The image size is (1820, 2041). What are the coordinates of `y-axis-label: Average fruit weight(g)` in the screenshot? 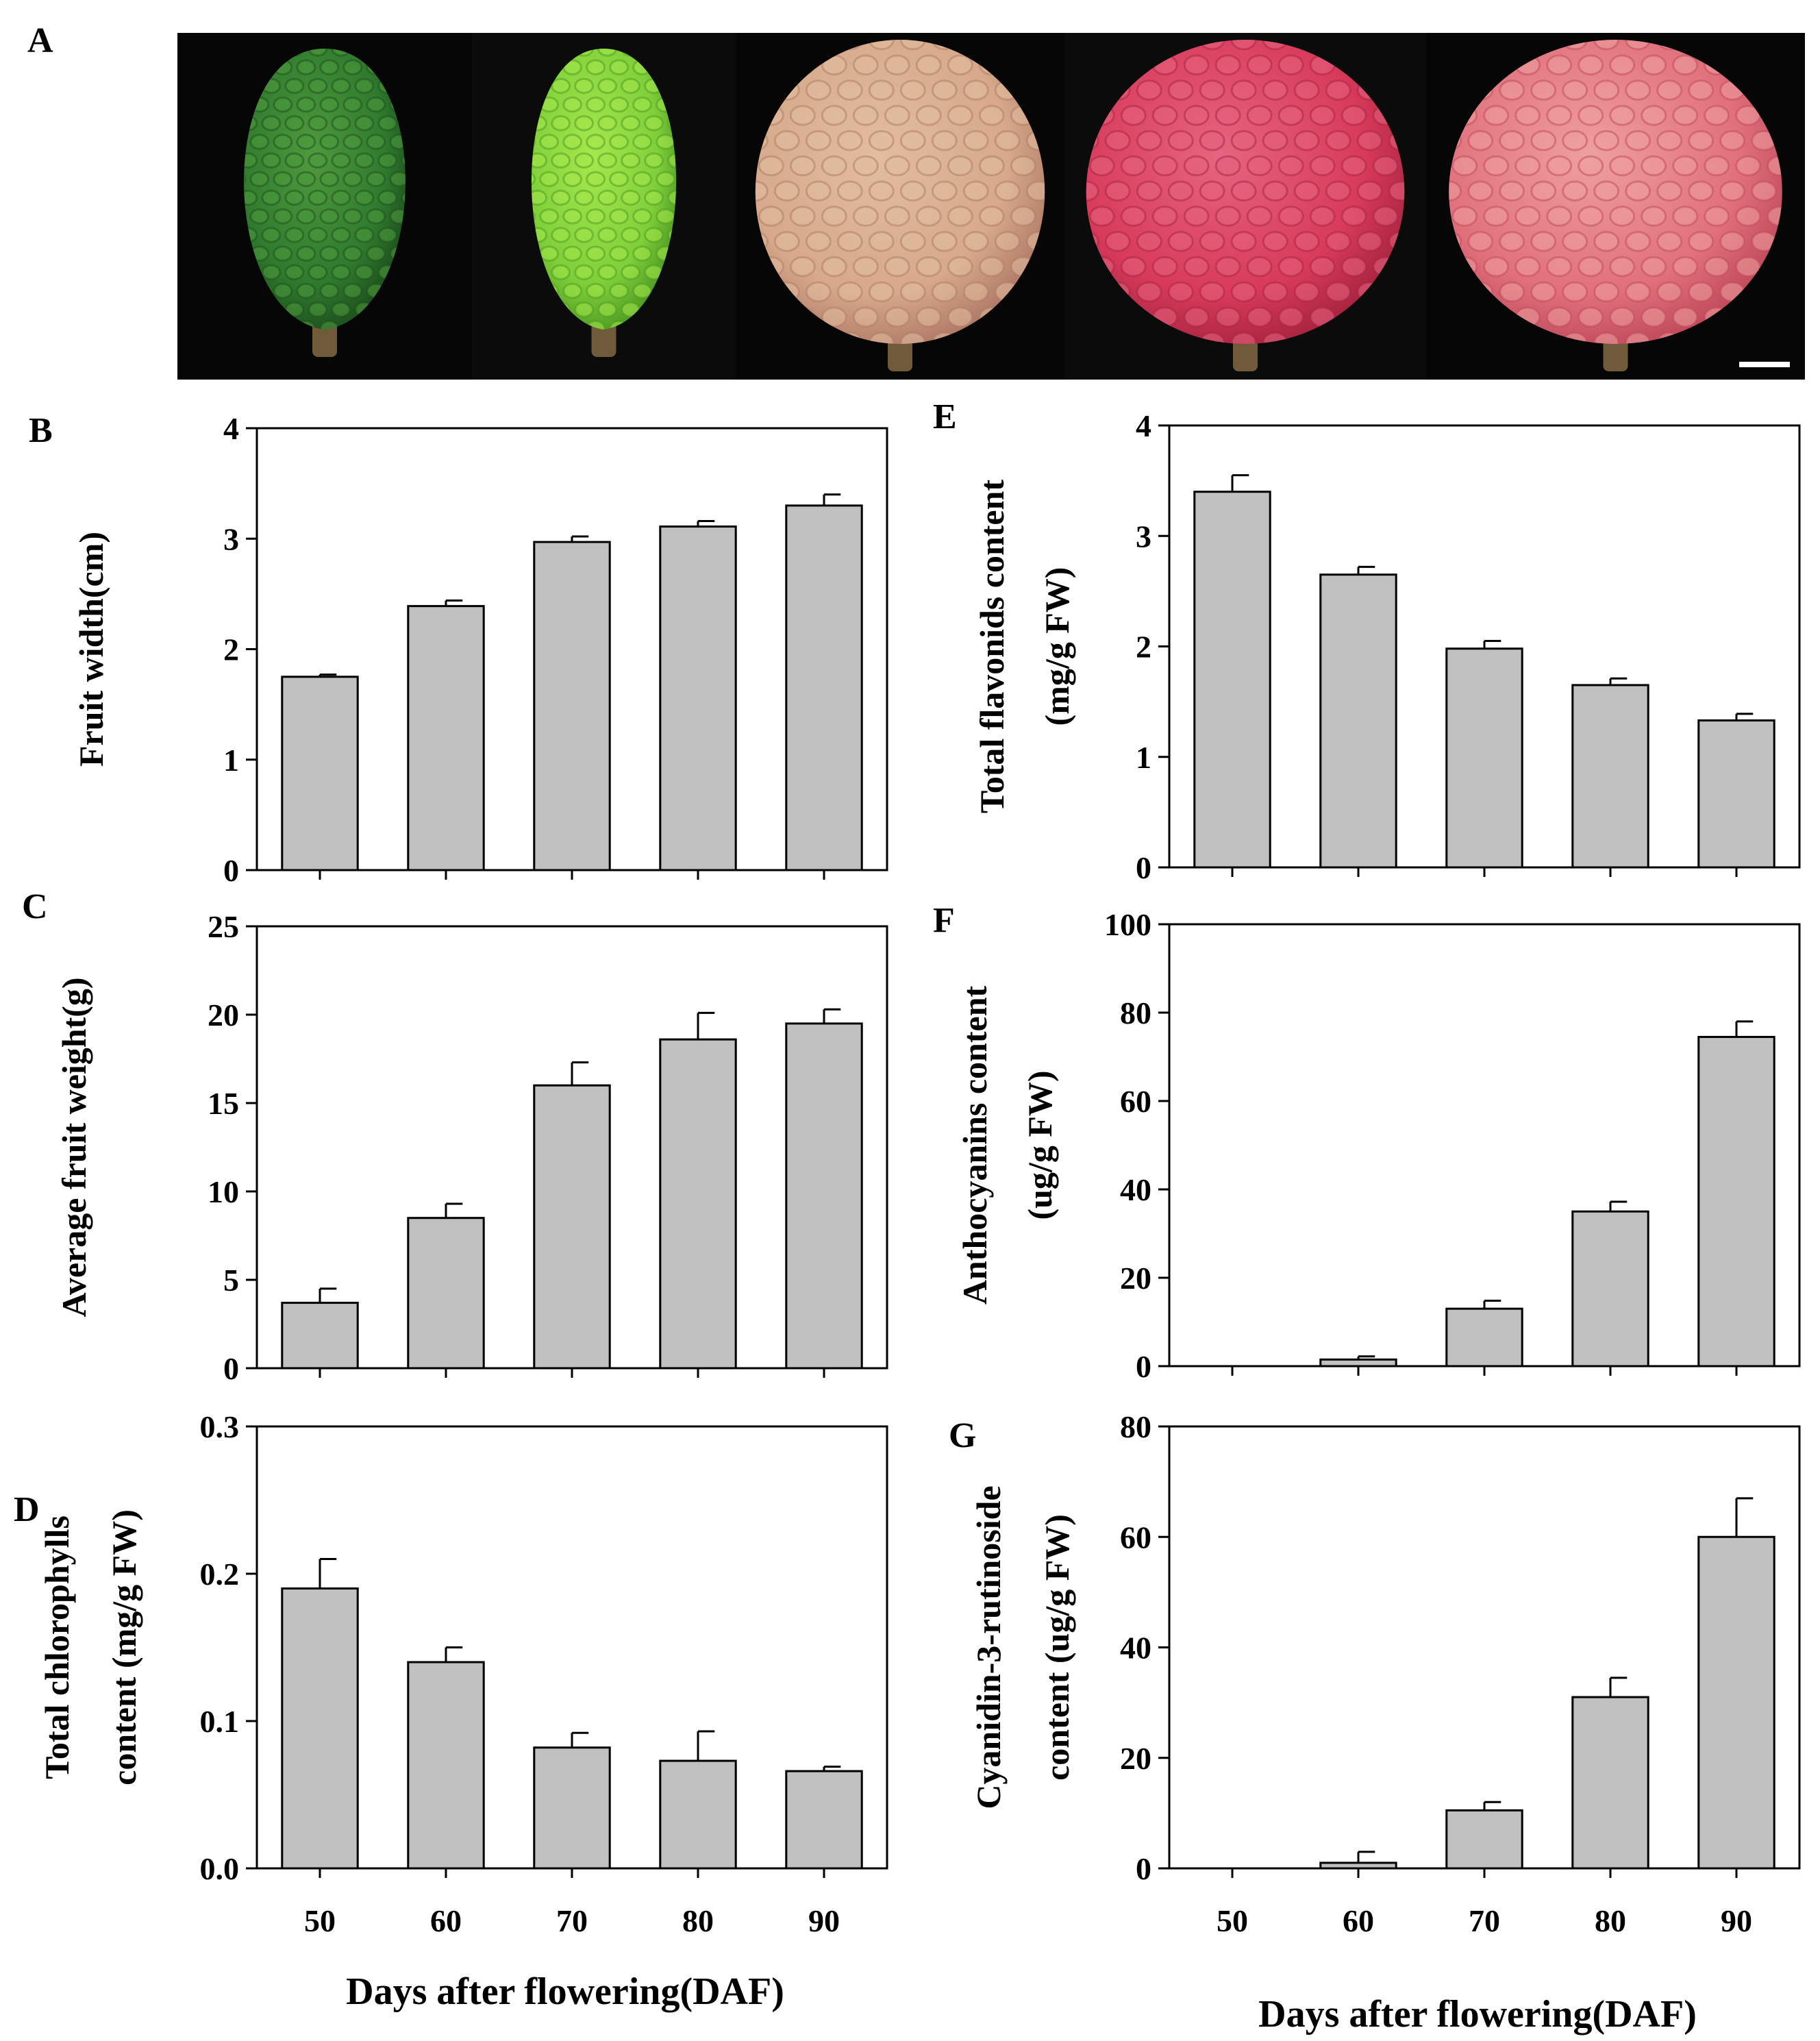 It's located at (74, 1147).